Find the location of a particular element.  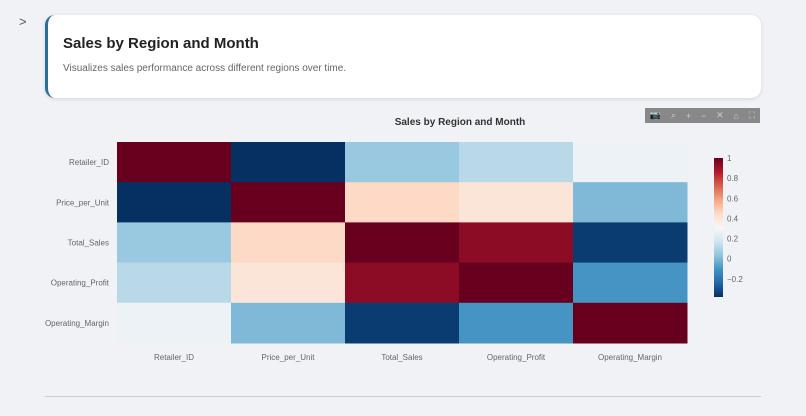

home-icon: ⌂ is located at coordinates (736, 115).